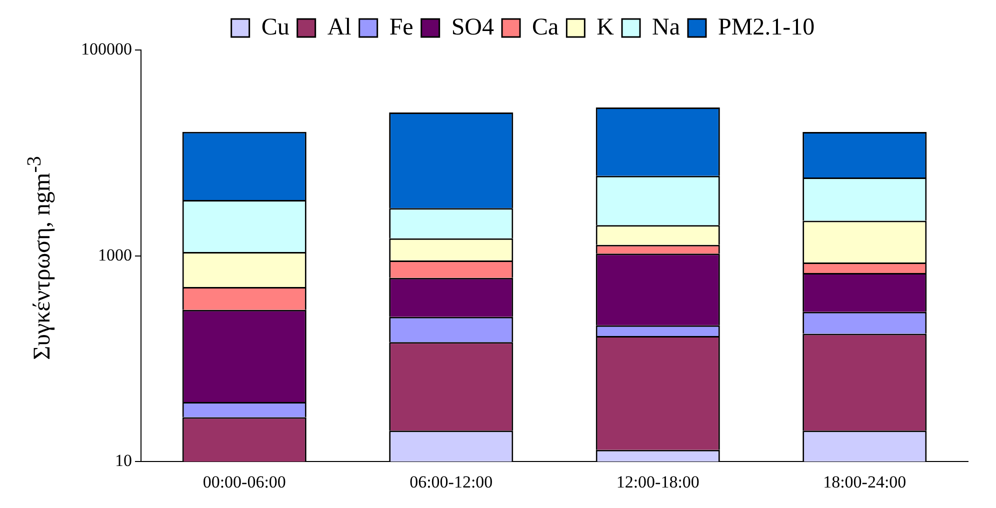  What do you see at coordinates (605, 27) in the screenshot?
I see `legend-label: K` at bounding box center [605, 27].